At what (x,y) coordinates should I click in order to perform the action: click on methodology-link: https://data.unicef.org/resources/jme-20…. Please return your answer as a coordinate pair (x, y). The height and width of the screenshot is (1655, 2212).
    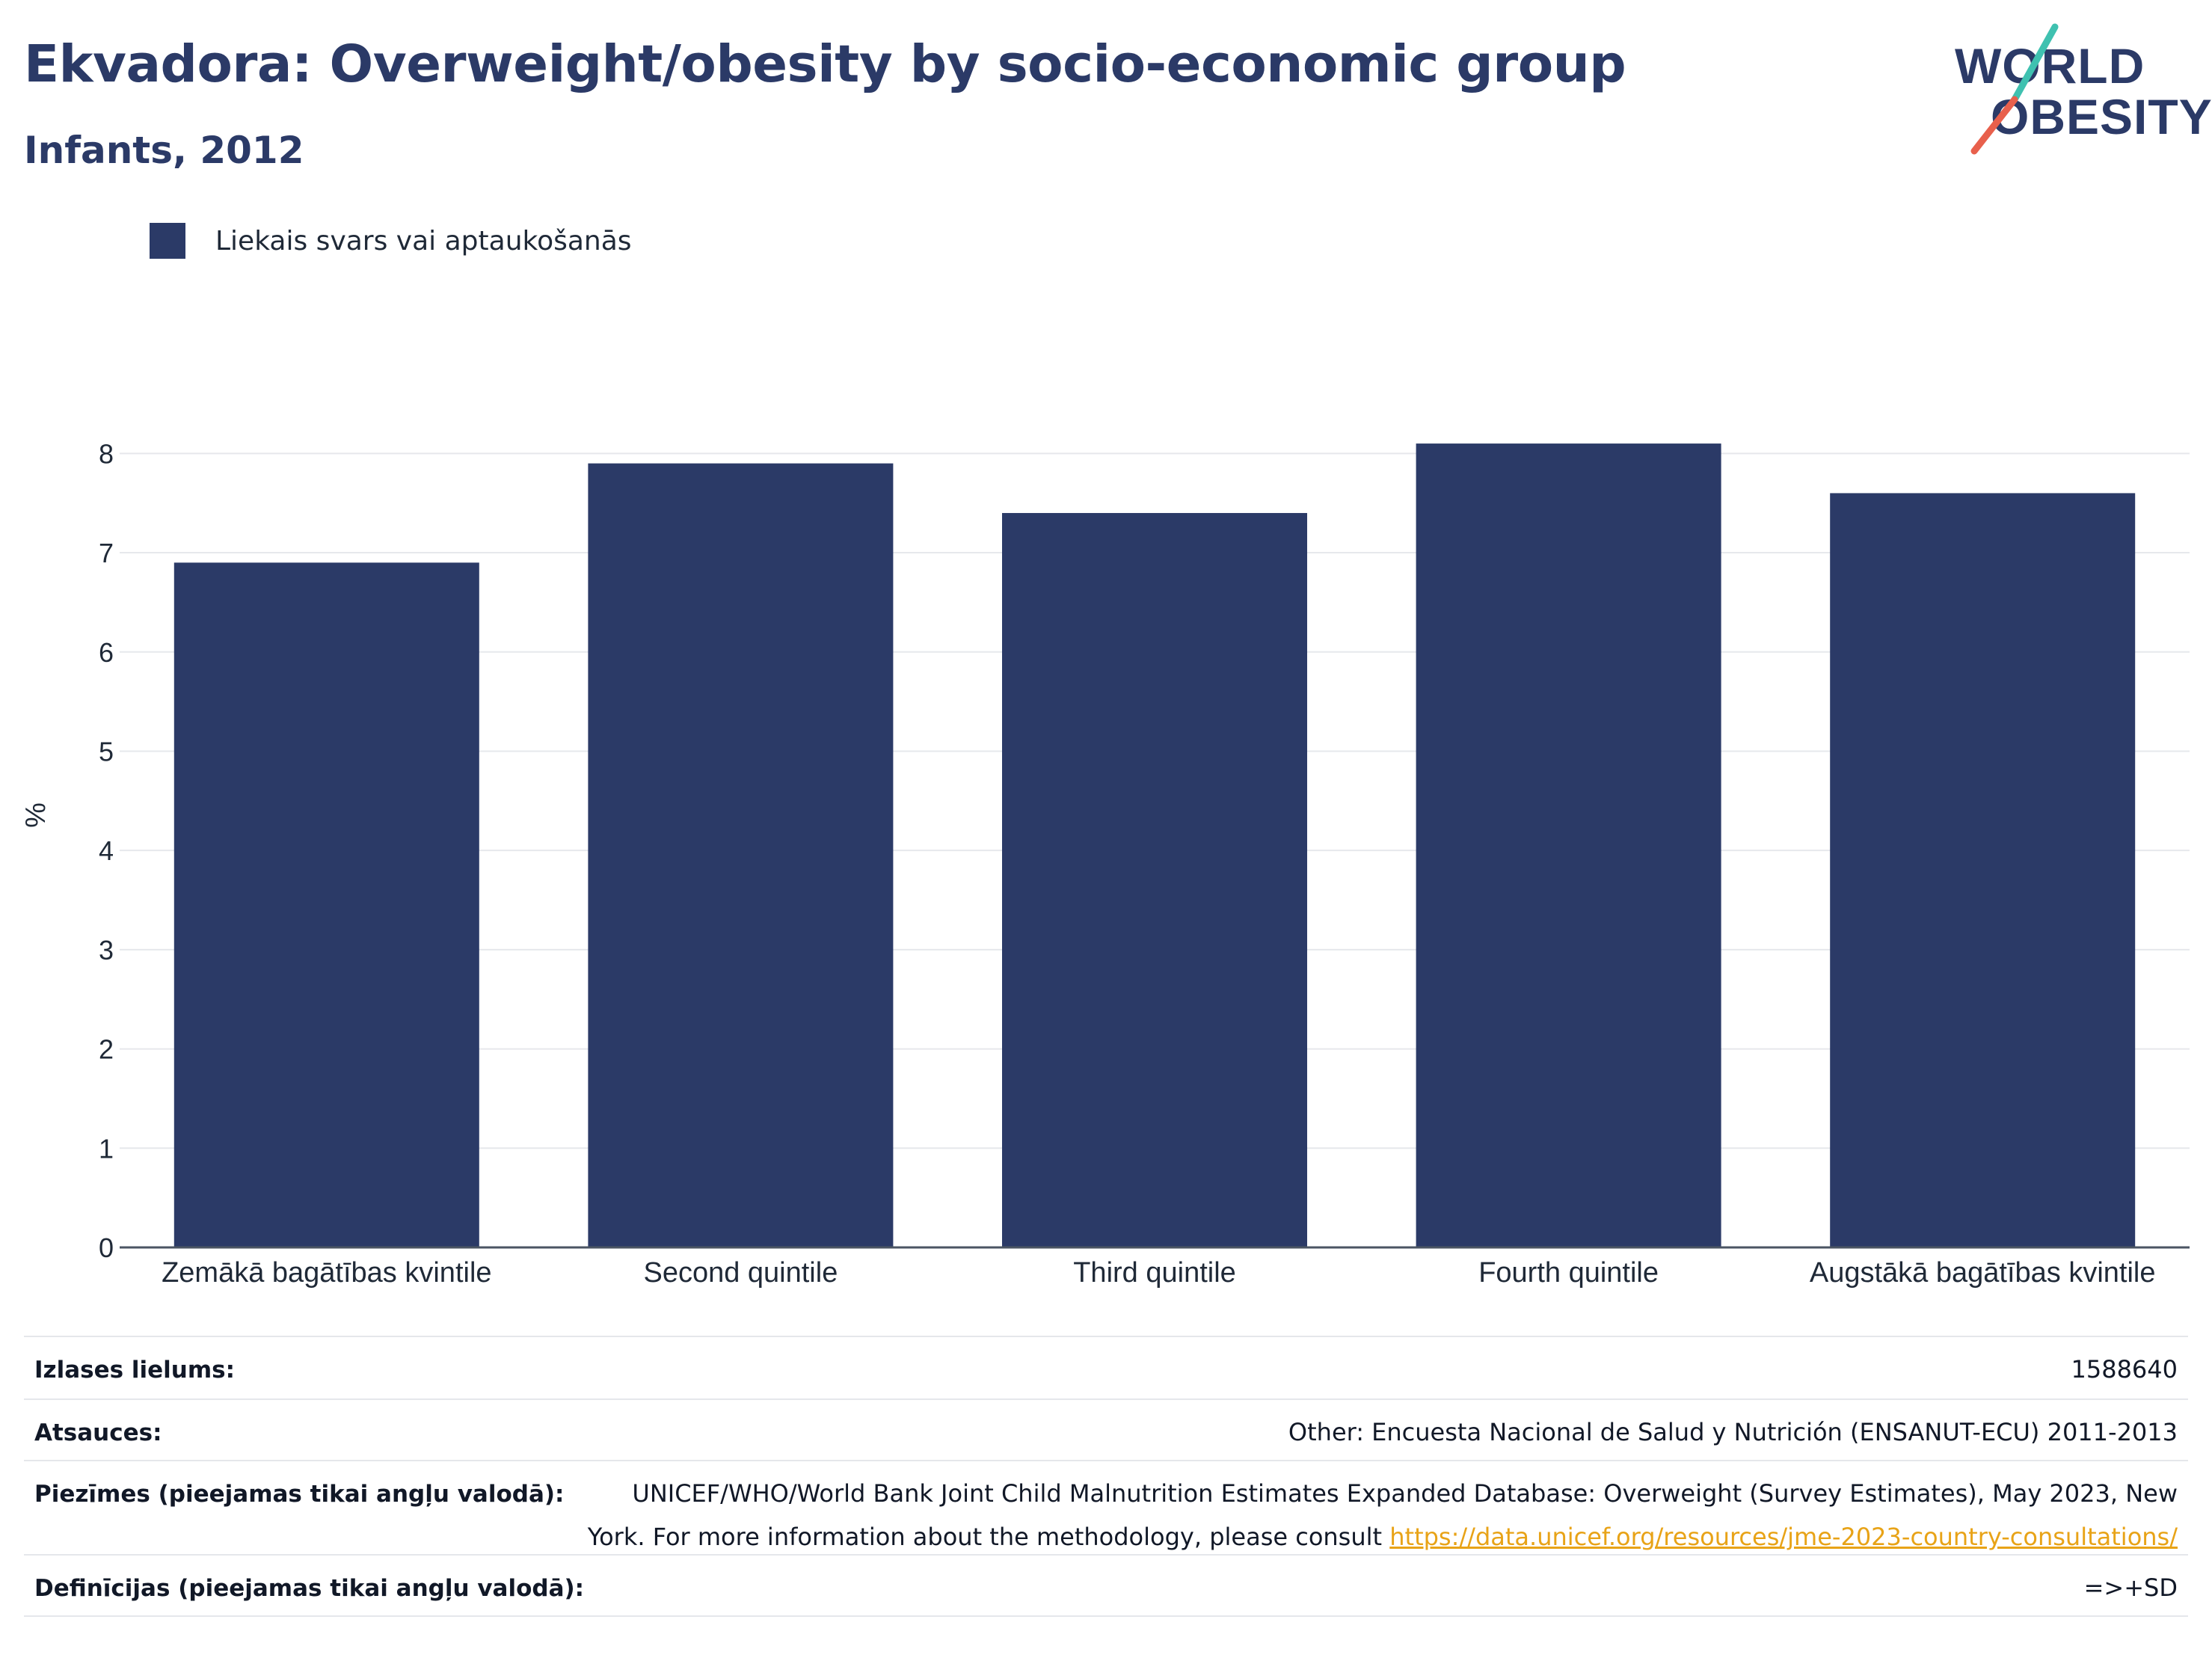
    Looking at the image, I should click on (1783, 1537).